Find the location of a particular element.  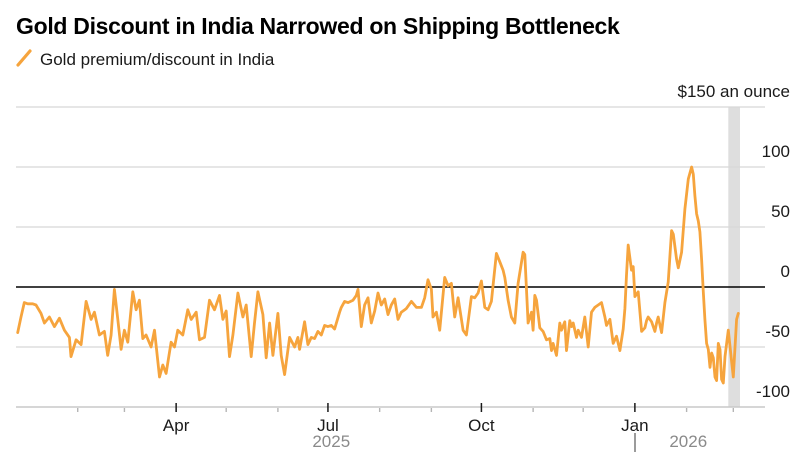

x-tick-label: Jul is located at coordinates (328, 425).